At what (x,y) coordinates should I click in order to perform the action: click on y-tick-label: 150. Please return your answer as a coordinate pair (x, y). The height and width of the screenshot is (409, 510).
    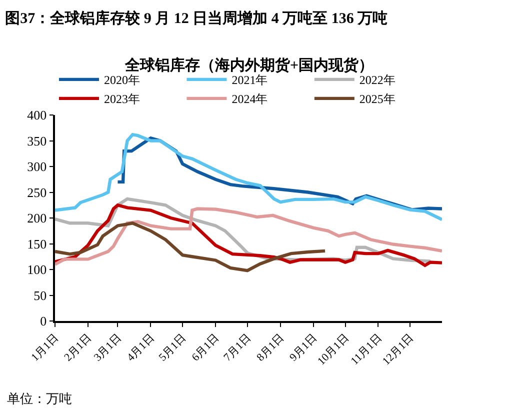
    Looking at the image, I should click on (37, 244).